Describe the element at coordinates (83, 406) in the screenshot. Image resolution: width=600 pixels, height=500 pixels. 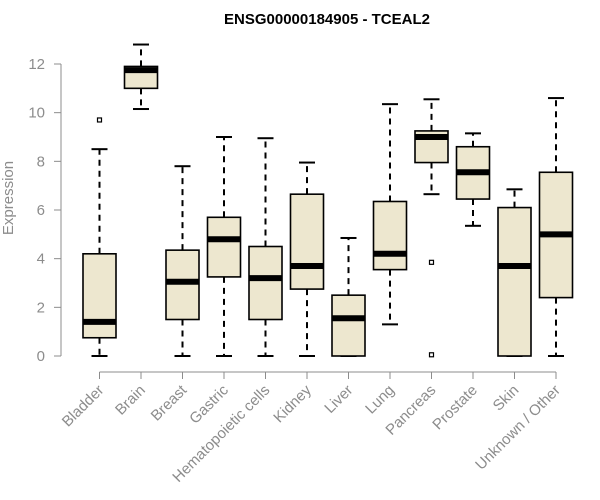
I see `x-label-bladder: Bladder` at that location.